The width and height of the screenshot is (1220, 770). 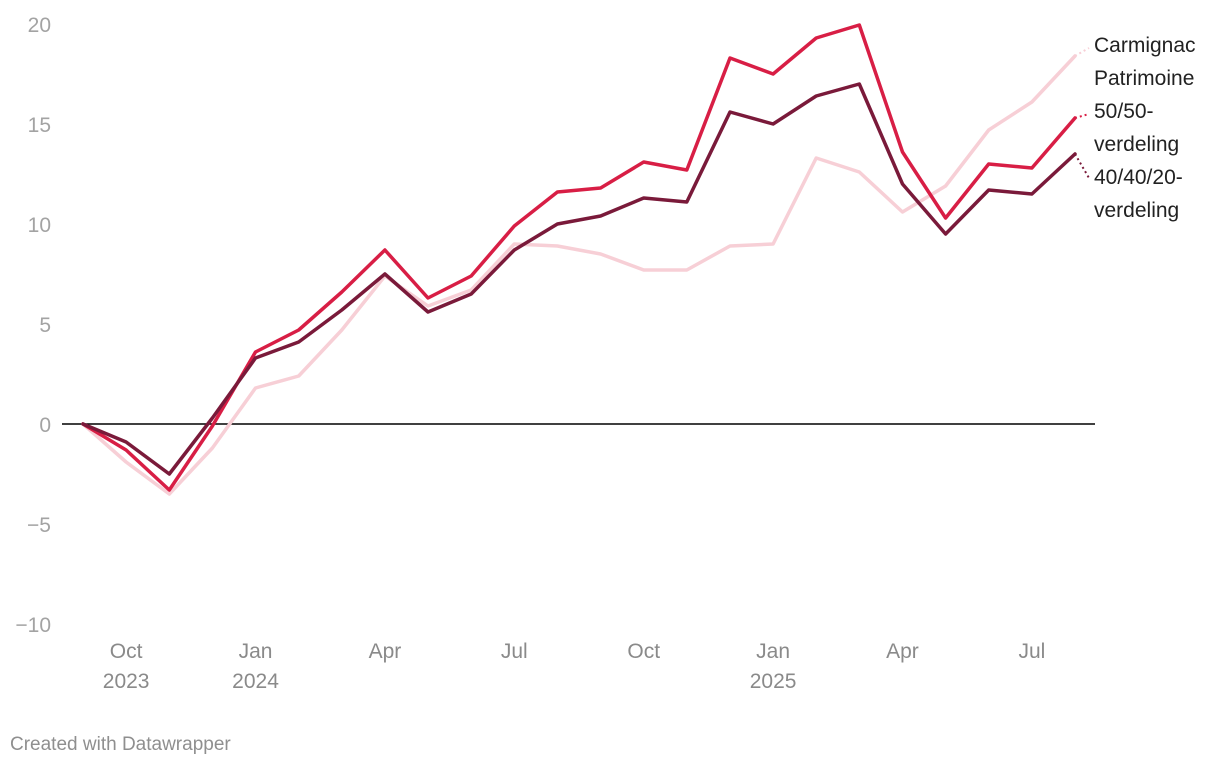 I want to click on series-label: Patrimoine, so click(x=1144, y=78).